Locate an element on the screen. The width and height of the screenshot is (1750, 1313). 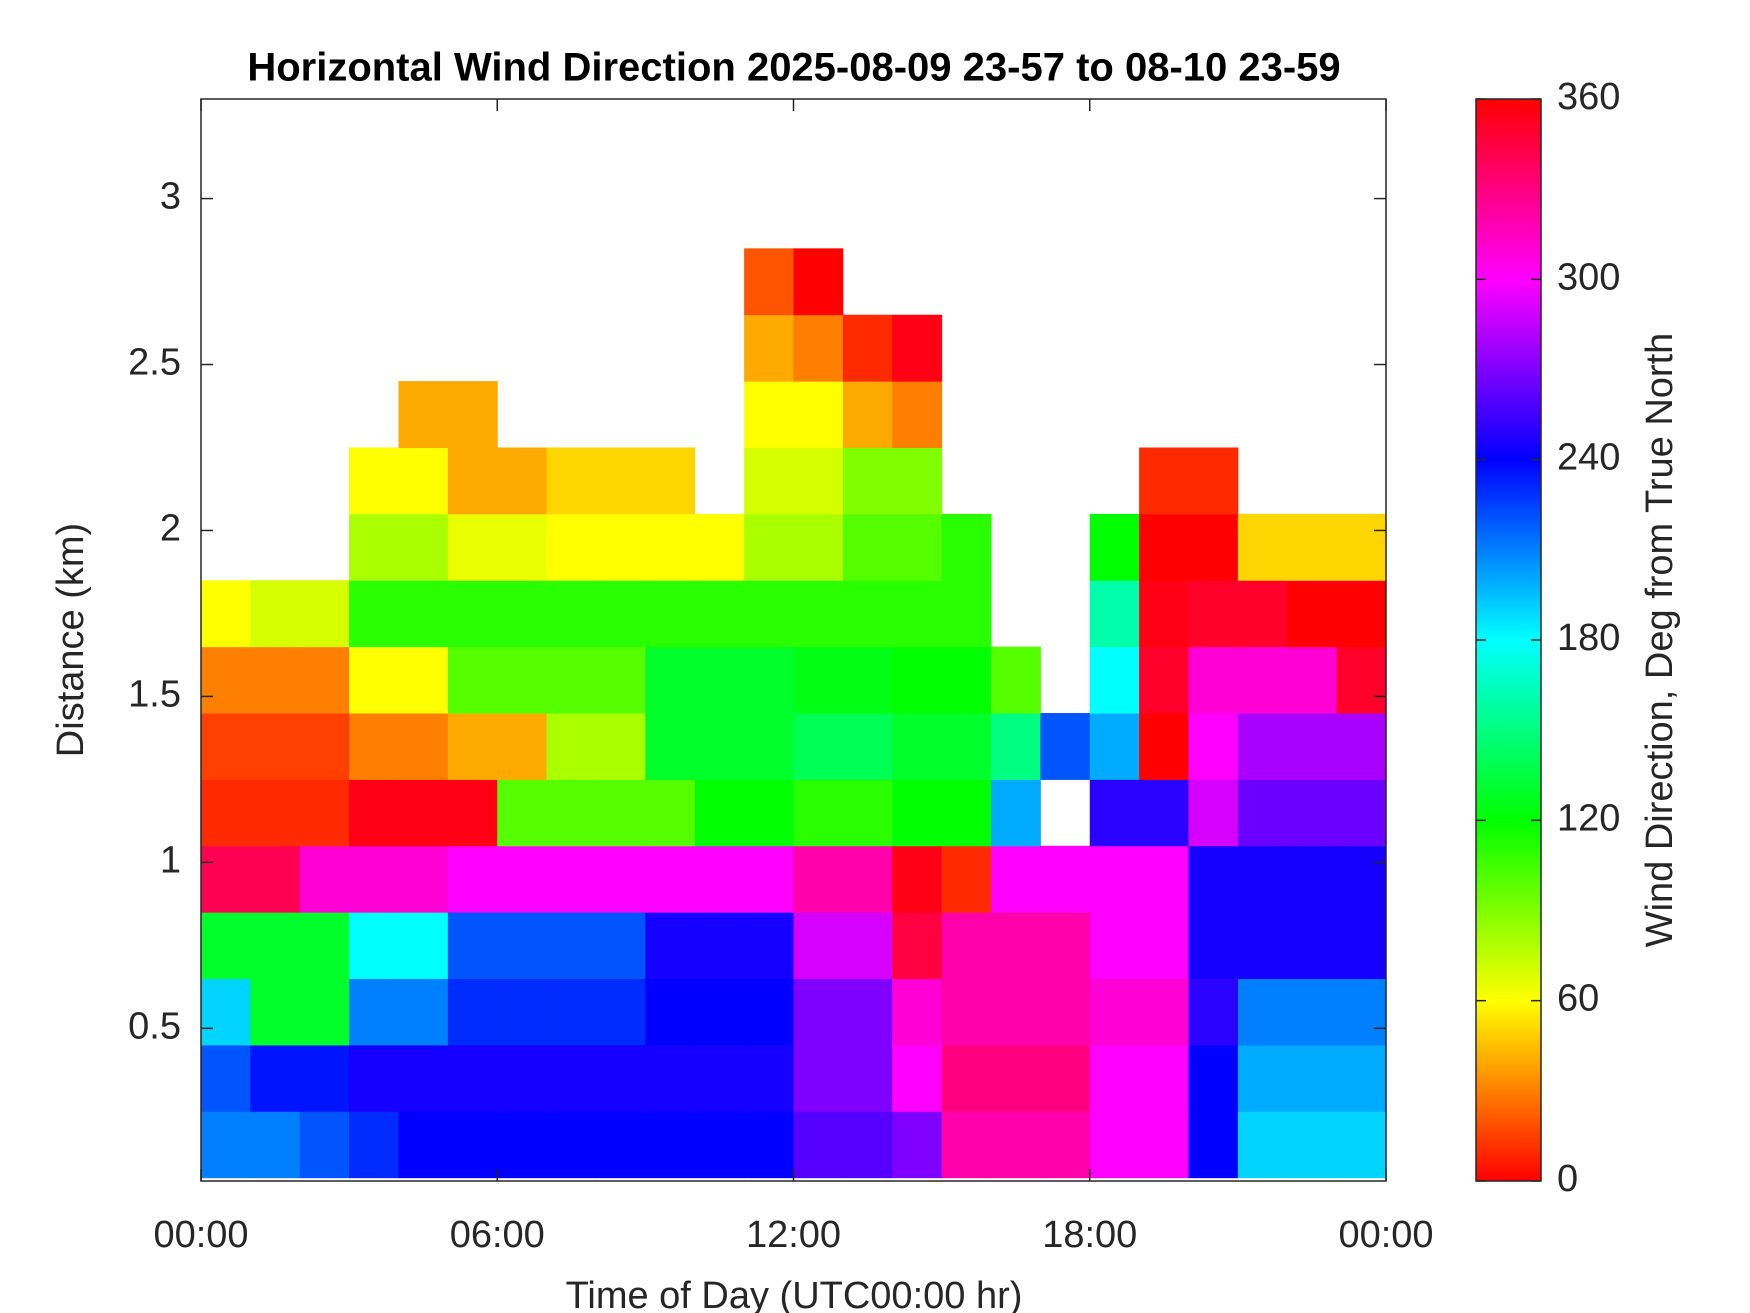
colorbar-tick-label: 60 is located at coordinates (1578, 999).